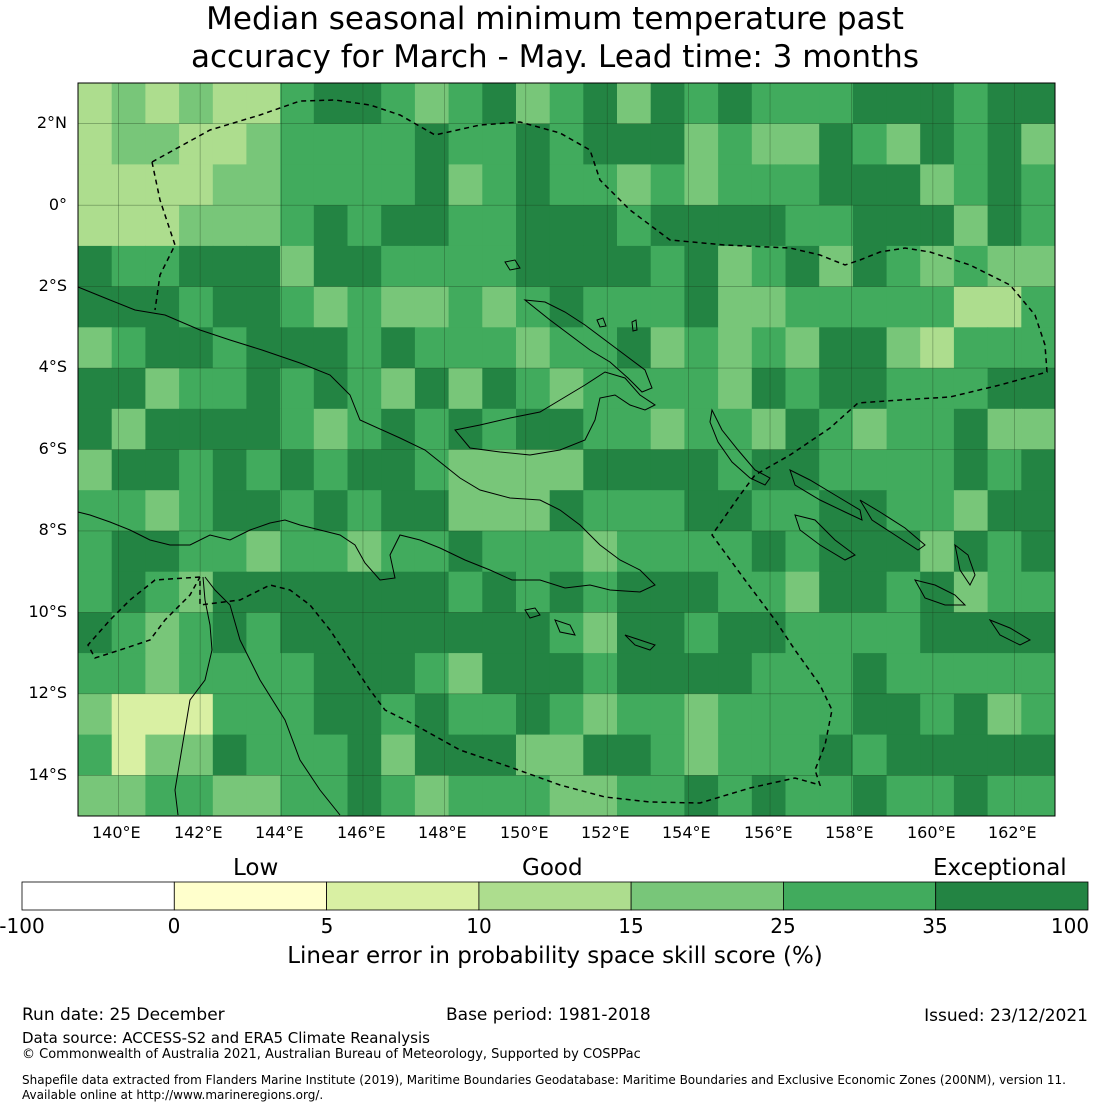 Image resolution: width=1110 pixels, height=1110 pixels. What do you see at coordinates (826, 495) in the screenshot?
I see `solomons-choiseul` at bounding box center [826, 495].